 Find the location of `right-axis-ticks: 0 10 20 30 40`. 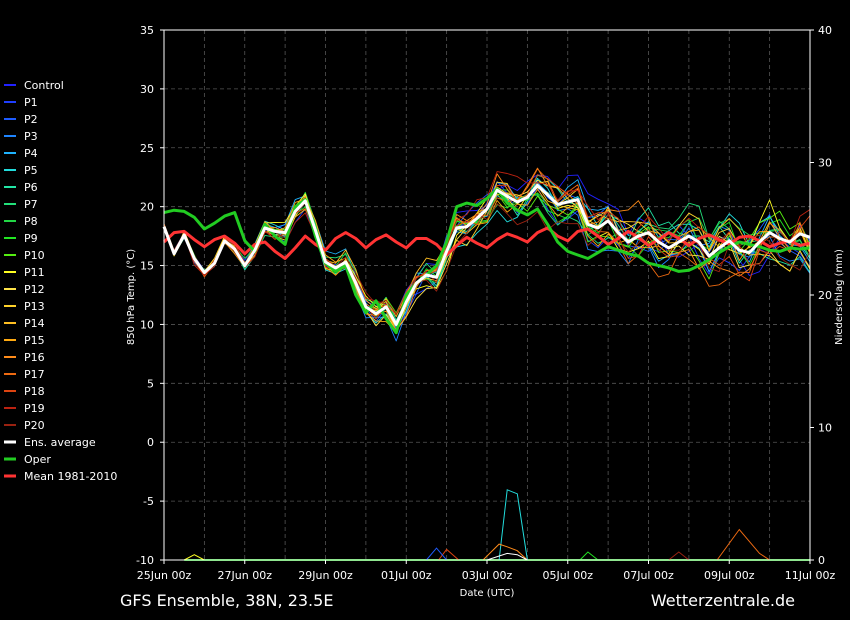

right-axis-ticks: 0 10 20 30 40 is located at coordinates (821, 295).